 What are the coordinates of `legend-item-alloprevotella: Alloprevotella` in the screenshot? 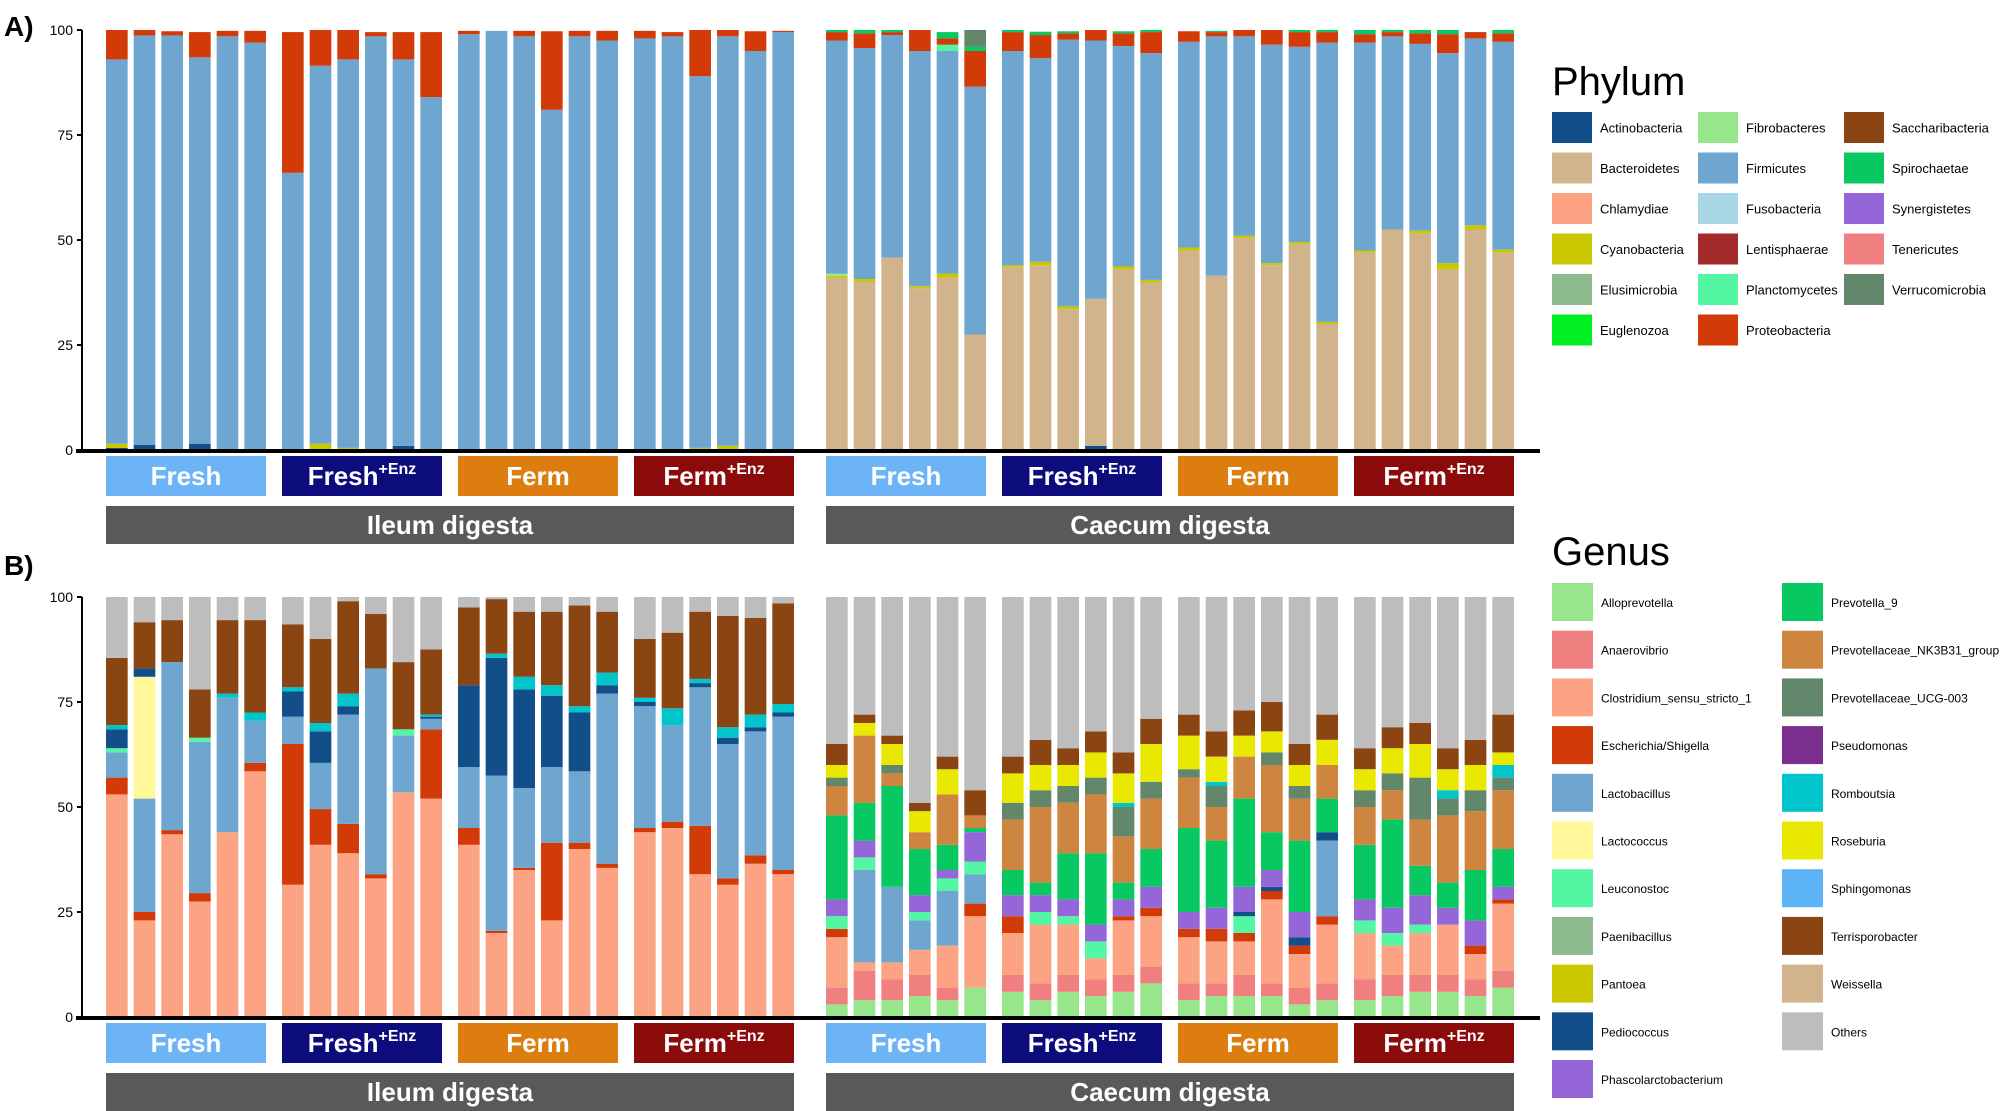 It's located at (1612, 602).